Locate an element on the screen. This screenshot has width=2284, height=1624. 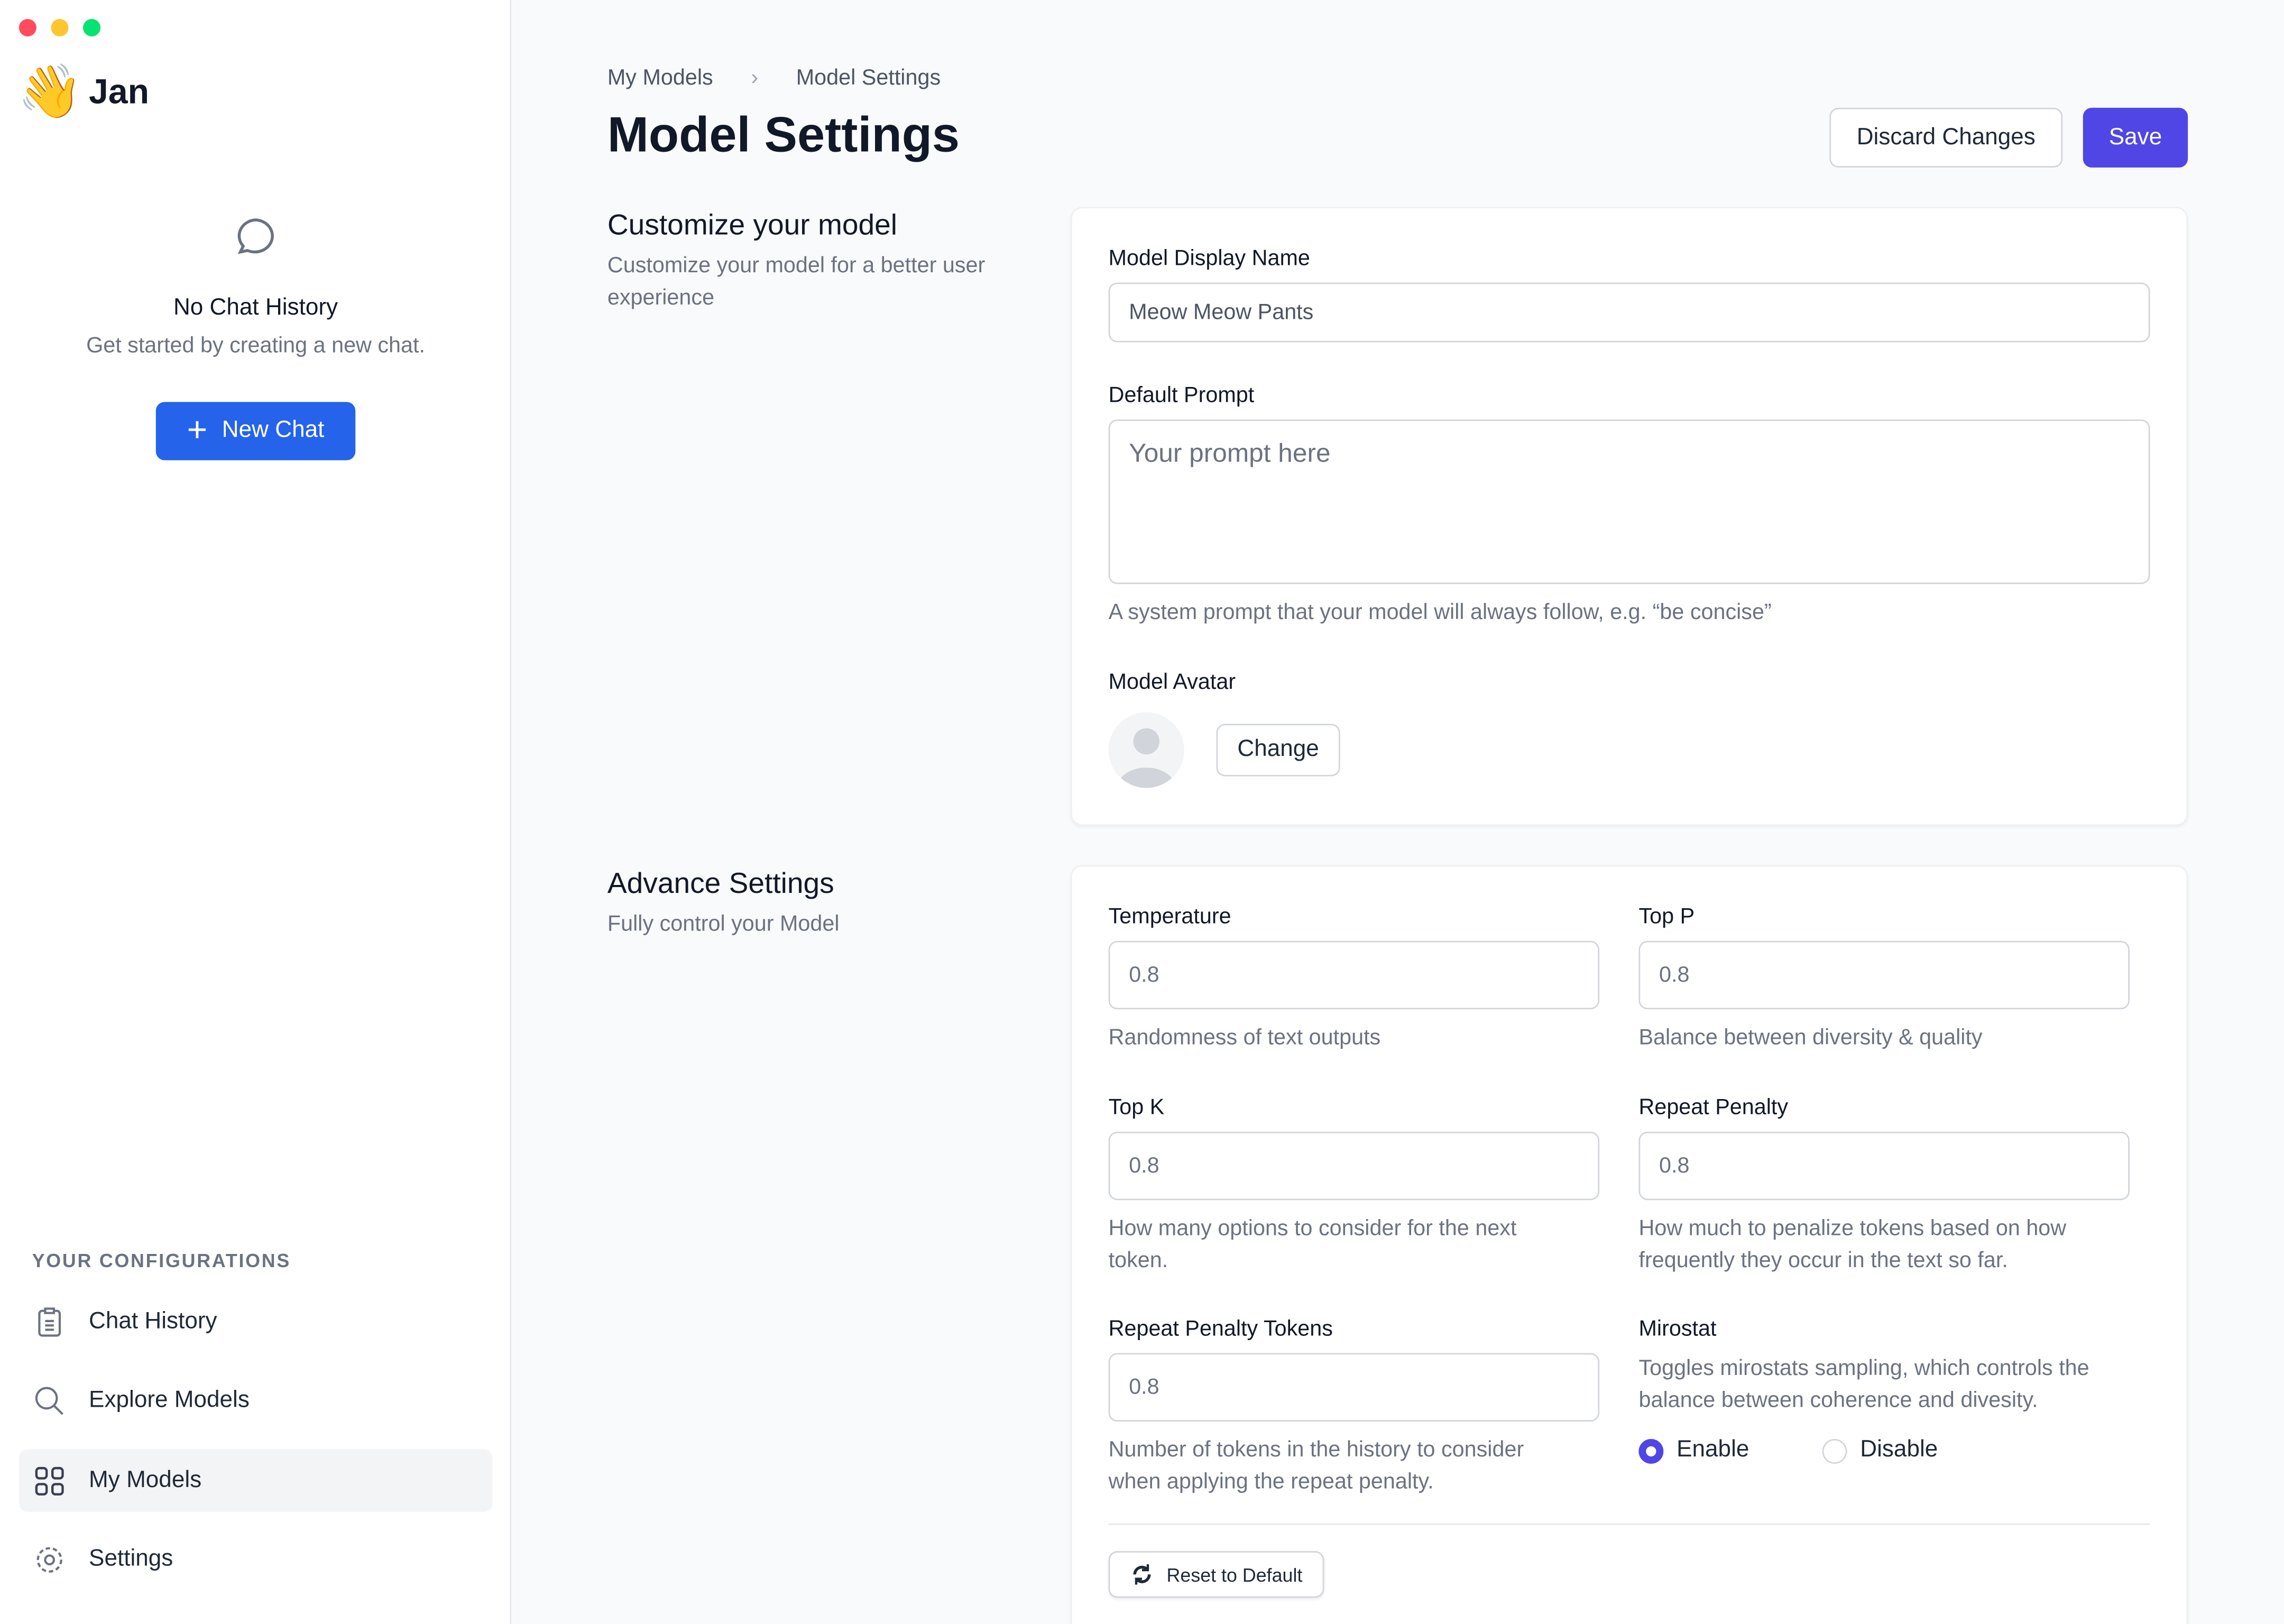
temperature-label: Temperature is located at coordinates (1169, 916).